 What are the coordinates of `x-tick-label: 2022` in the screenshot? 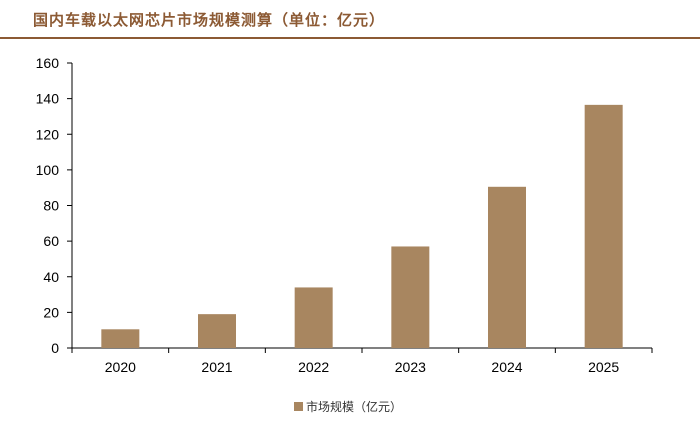 It's located at (313, 367).